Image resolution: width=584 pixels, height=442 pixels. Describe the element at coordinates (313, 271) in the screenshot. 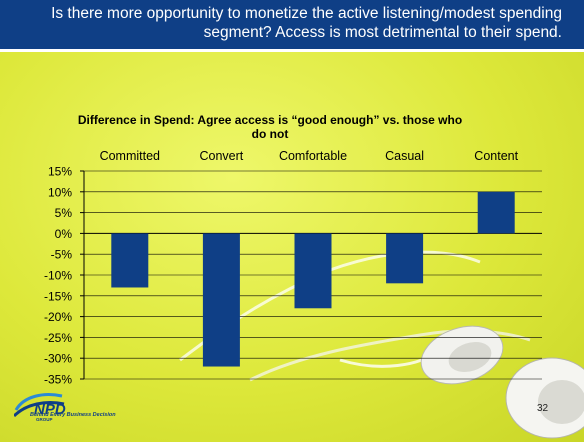

I see `bar-comfortable` at that location.